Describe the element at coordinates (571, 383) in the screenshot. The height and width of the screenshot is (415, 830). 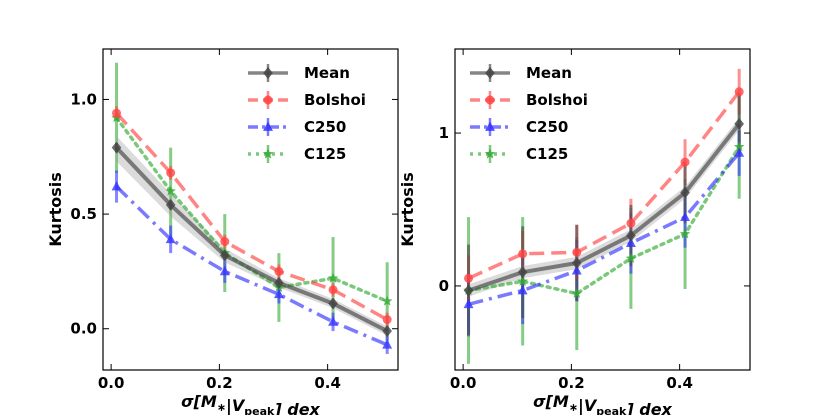
I see `x-tick-label: 0.2` at that location.